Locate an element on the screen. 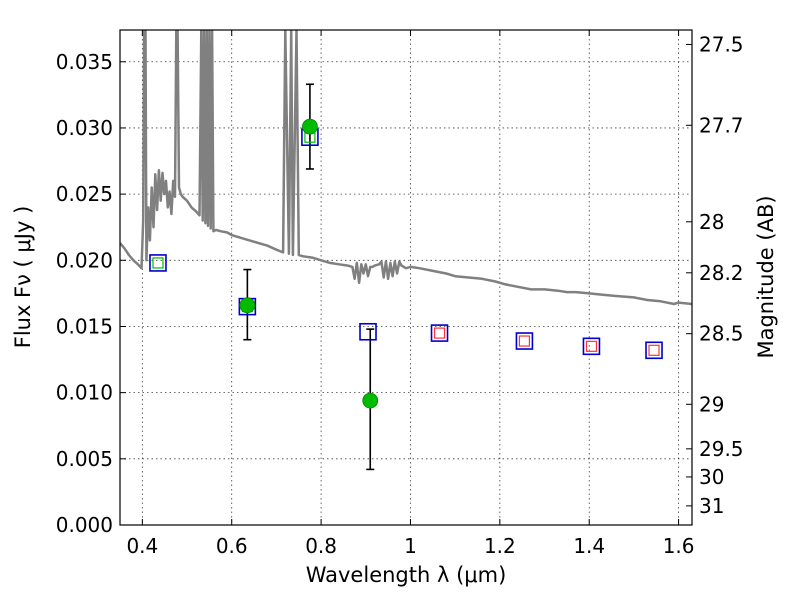 This screenshot has width=800, height=600. right-tick-label: 28.5 is located at coordinates (721, 334).